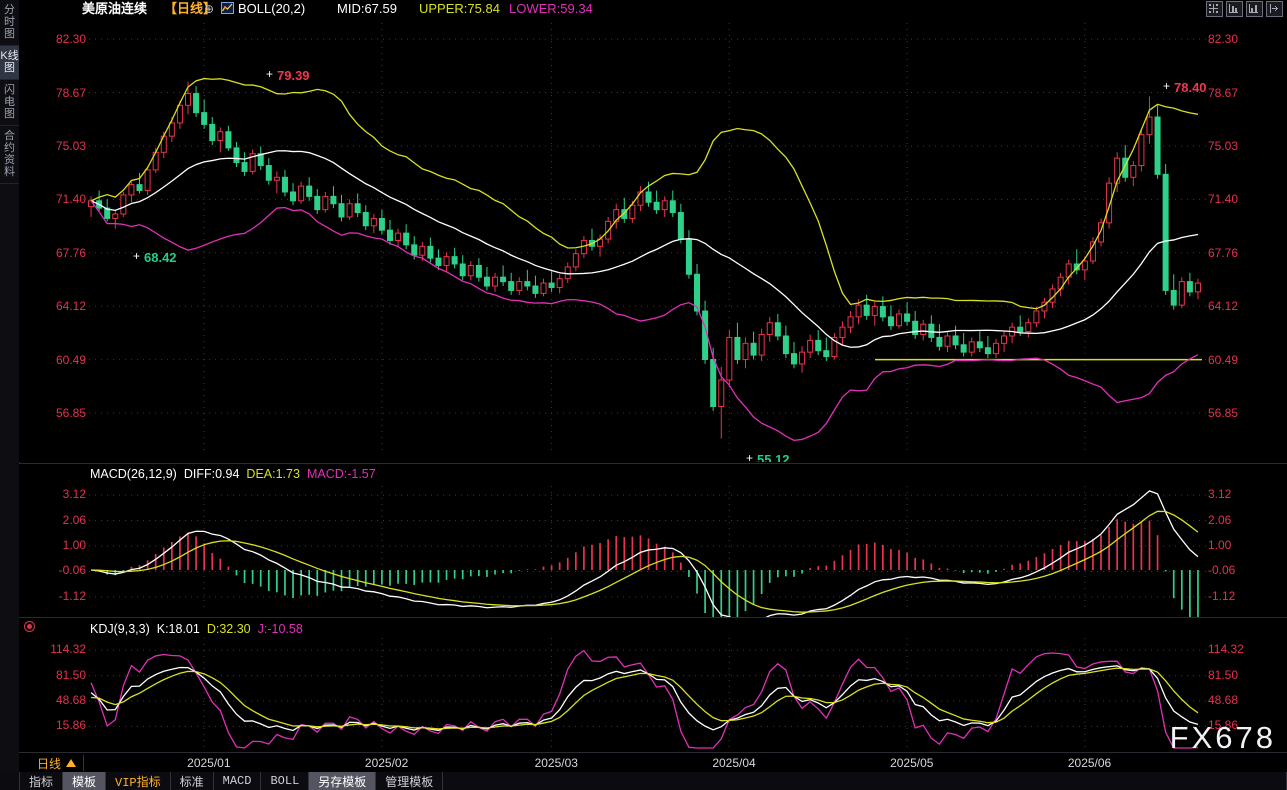 The height and width of the screenshot is (790, 1287). Describe the element at coordinates (734, 763) in the screenshot. I see `x-tick-label: 2025/04` at that location.